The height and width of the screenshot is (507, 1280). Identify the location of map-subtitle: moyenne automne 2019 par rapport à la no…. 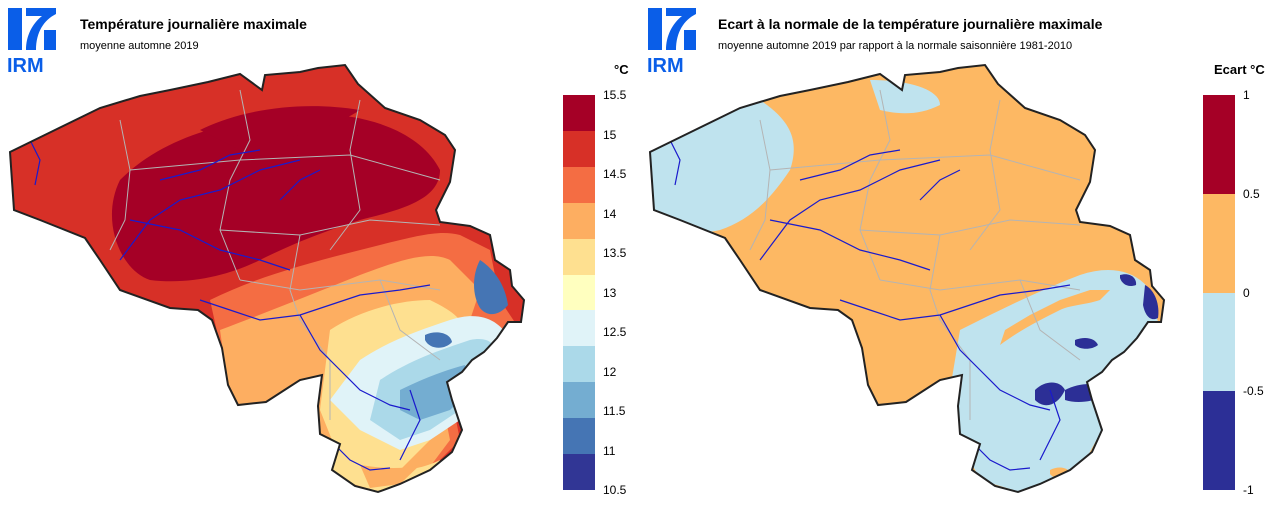
(895, 46).